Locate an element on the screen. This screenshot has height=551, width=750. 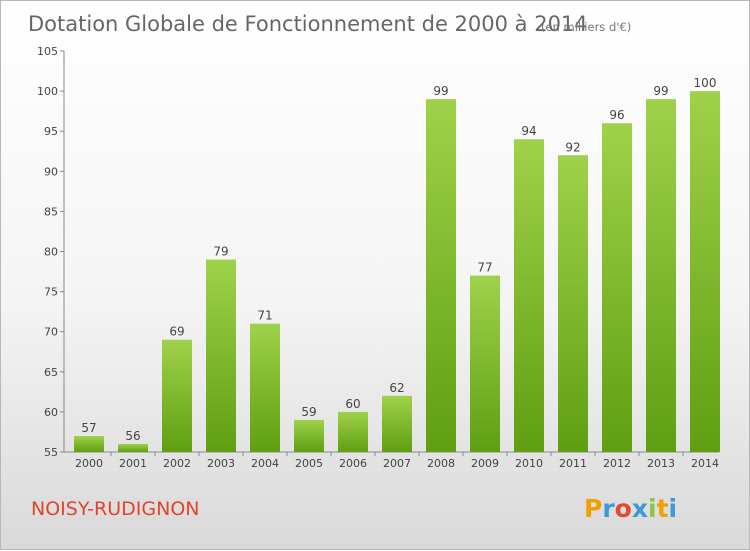
x-tick-label: 2006 is located at coordinates (353, 463).